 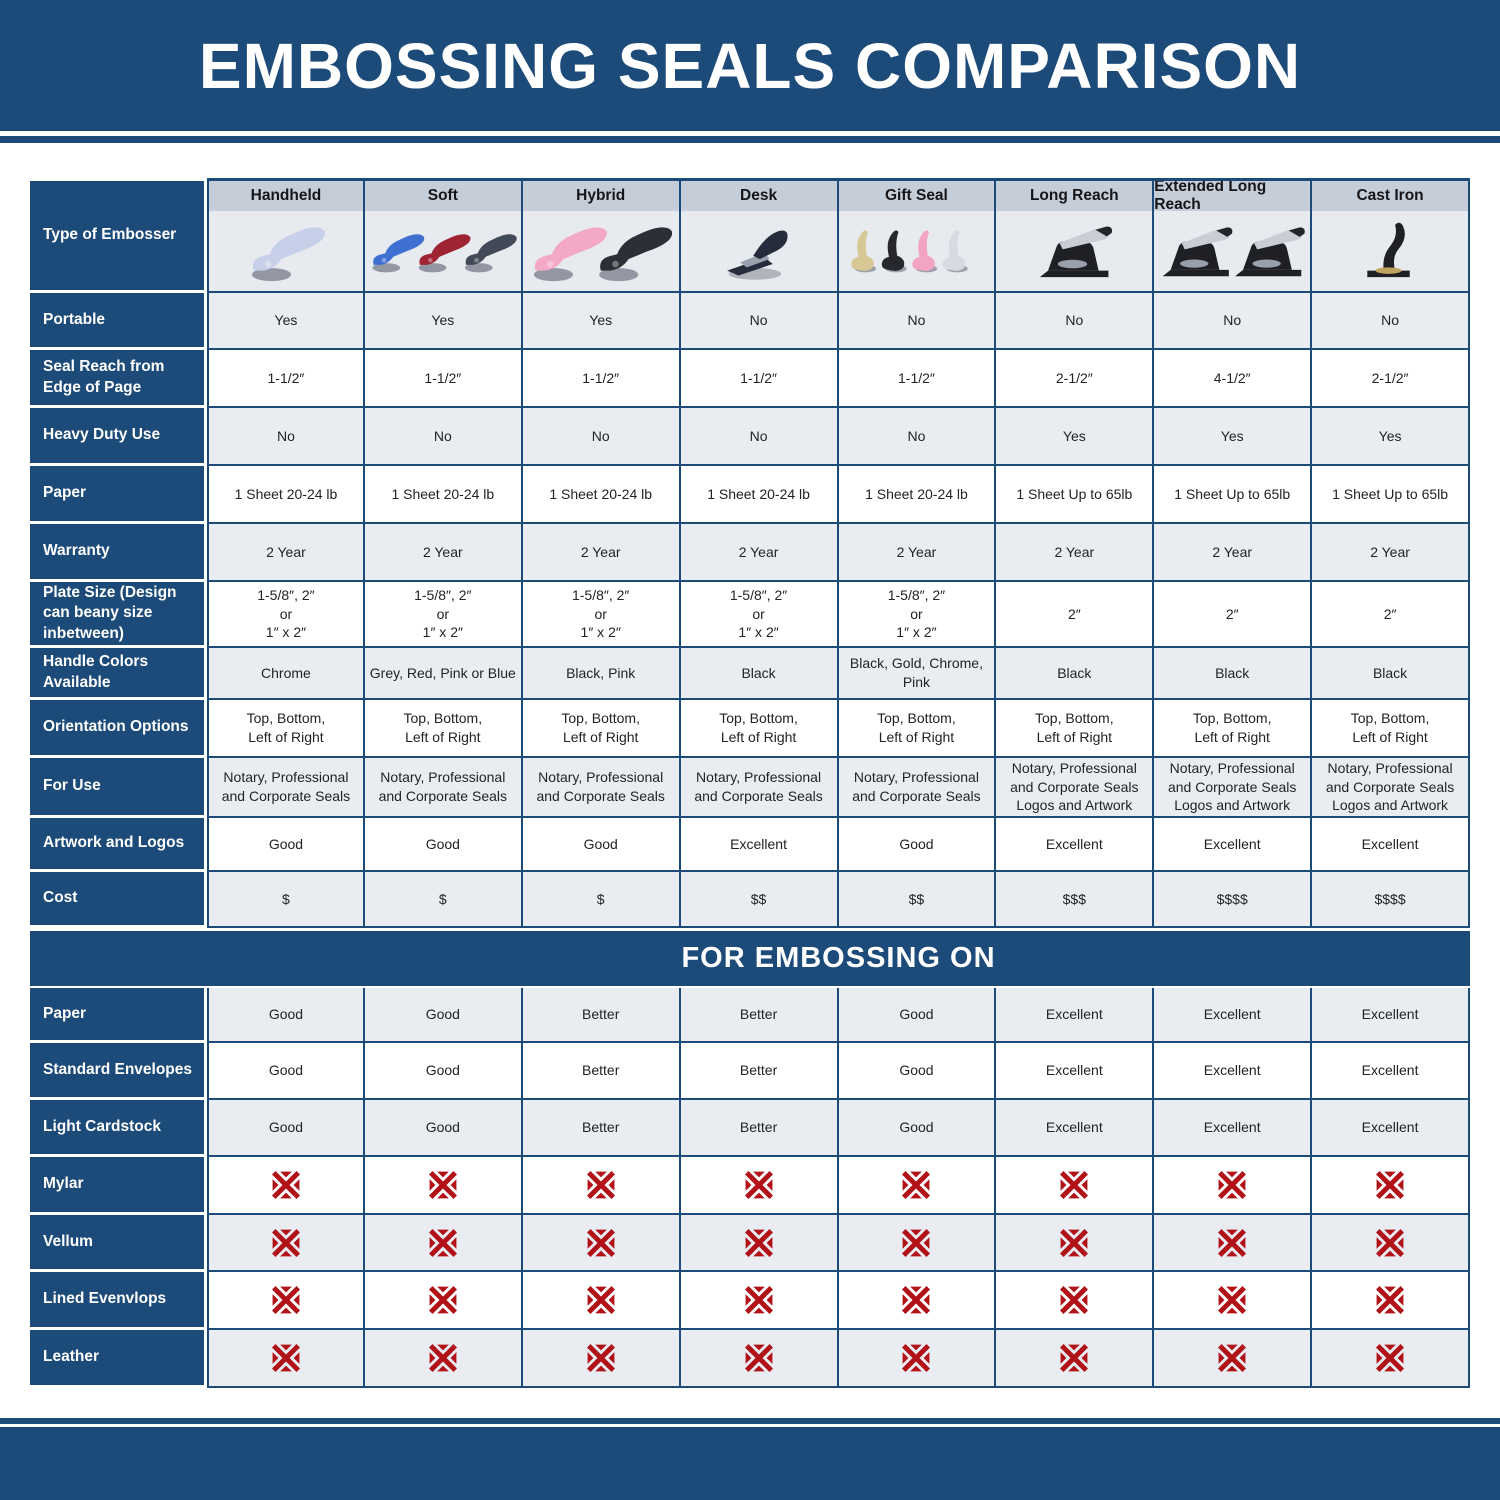 What do you see at coordinates (286, 845) in the screenshot?
I see `cell-artwork-and-logos-handheld: Good` at bounding box center [286, 845].